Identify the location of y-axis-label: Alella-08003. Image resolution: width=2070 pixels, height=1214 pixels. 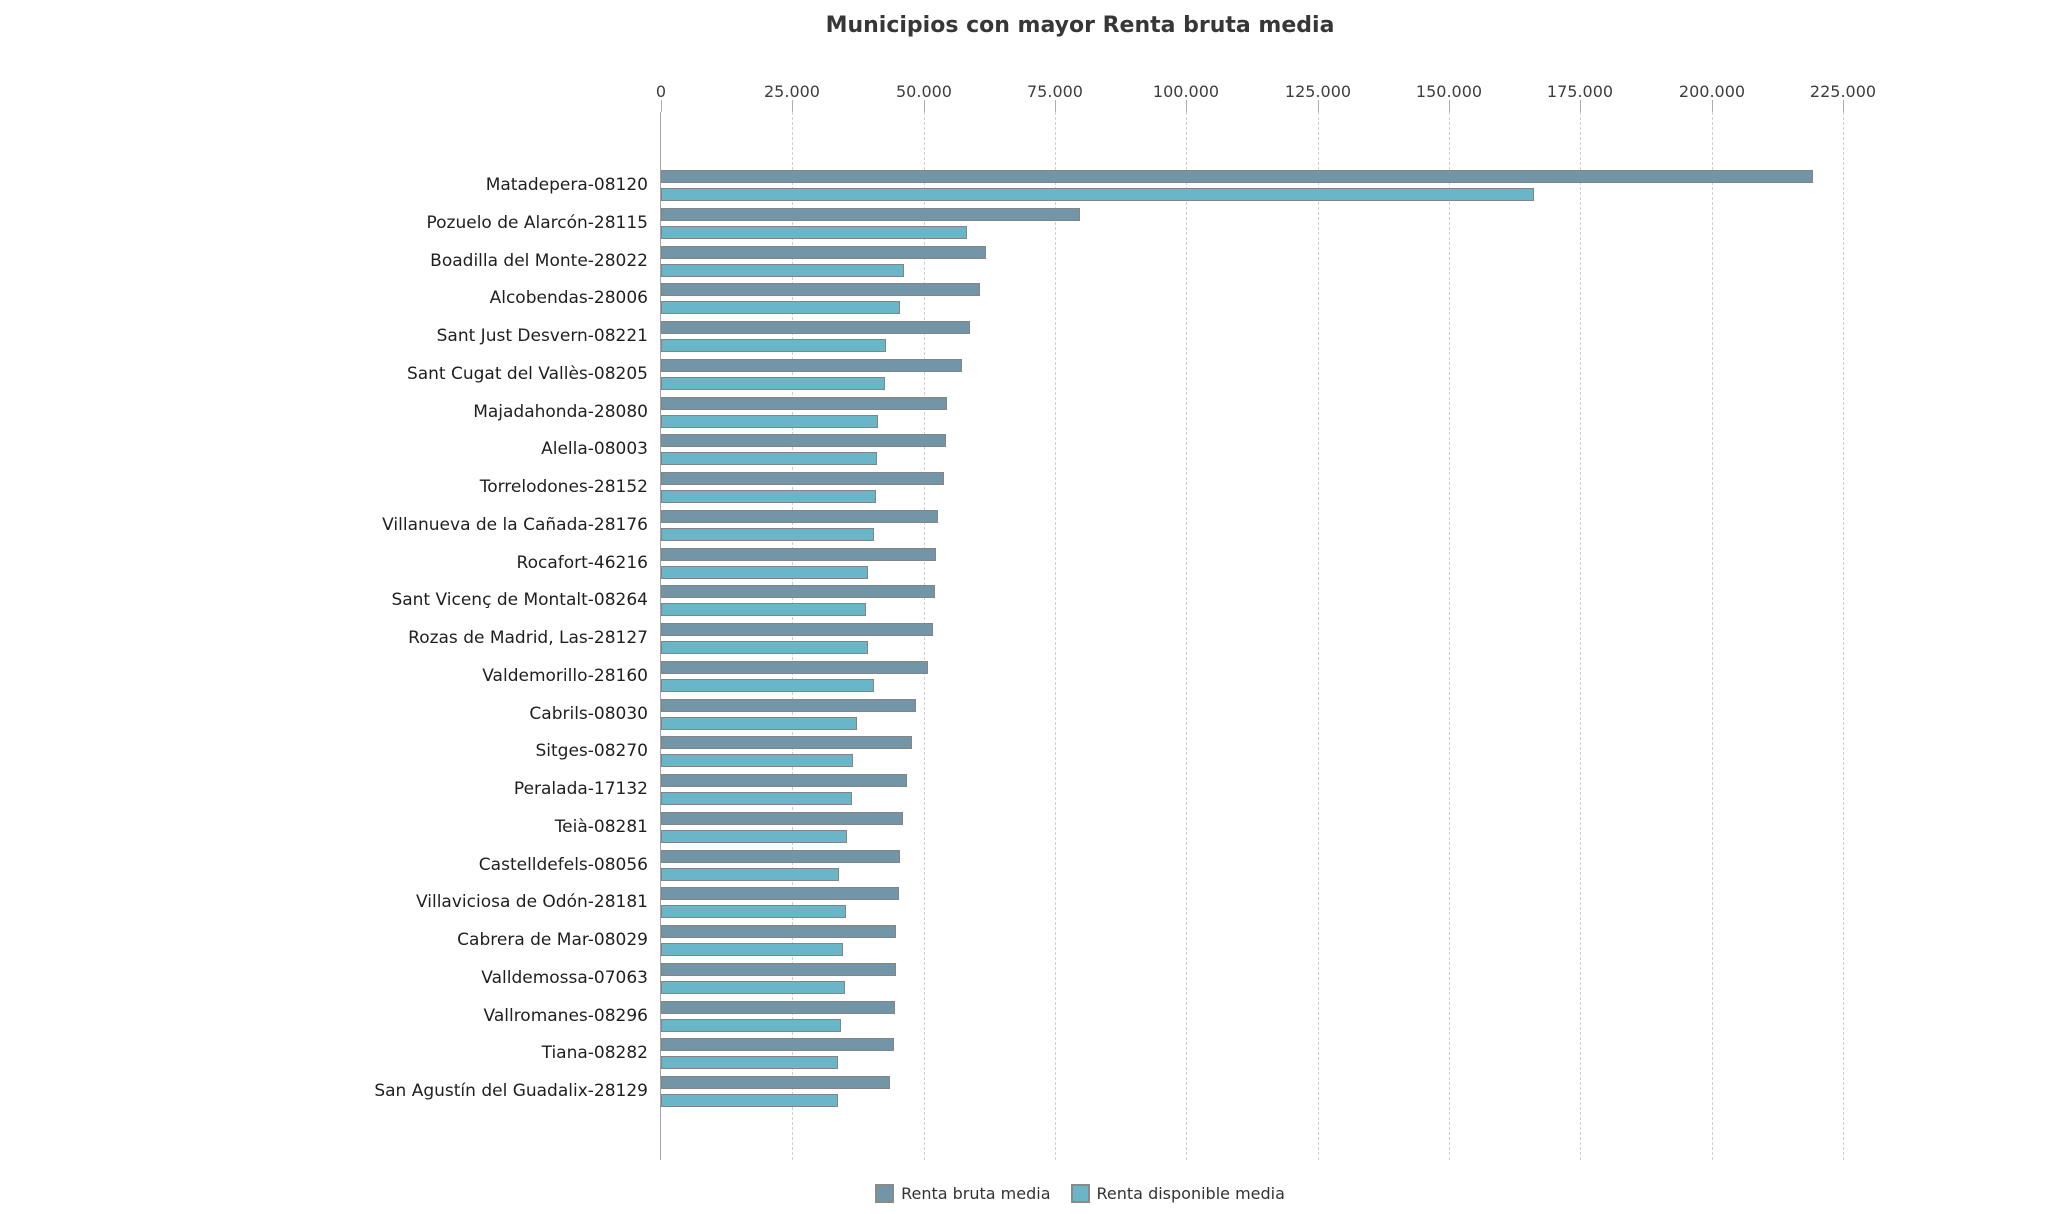
(594, 449).